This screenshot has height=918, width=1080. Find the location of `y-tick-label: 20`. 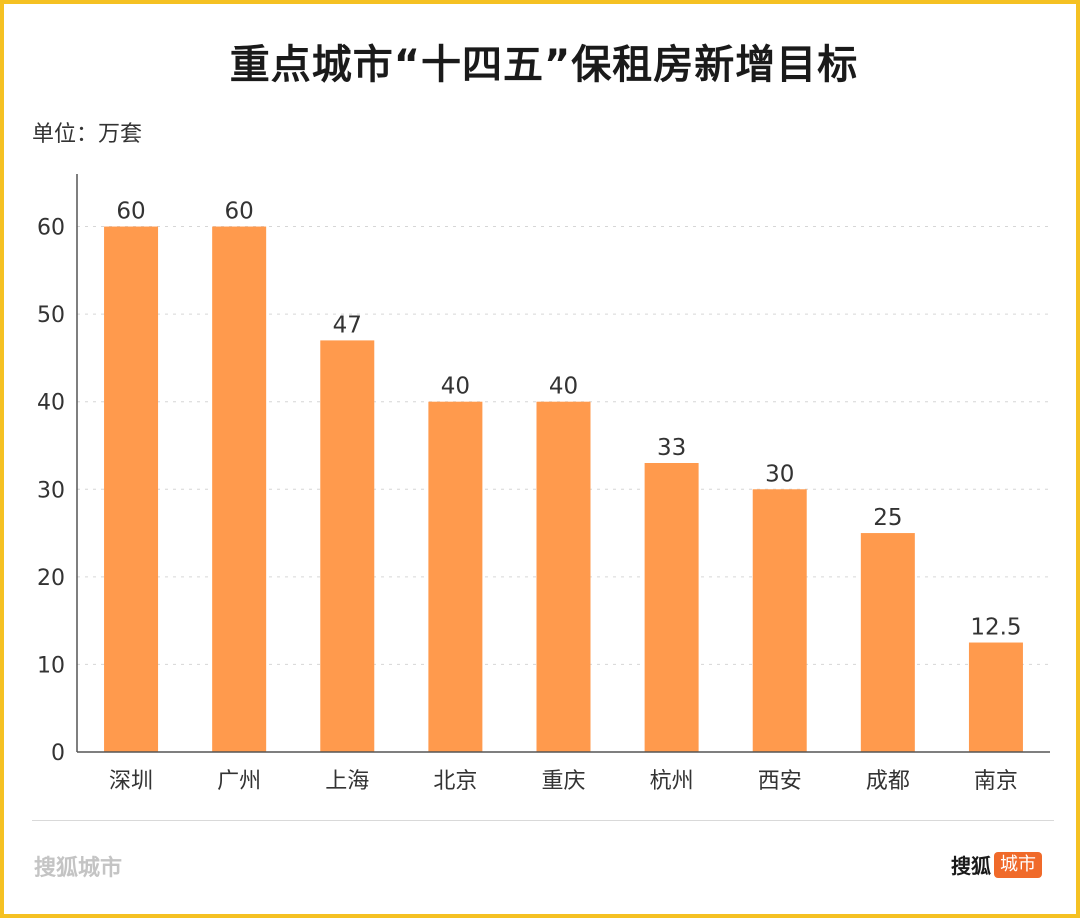

y-tick-label: 20 is located at coordinates (51, 578).